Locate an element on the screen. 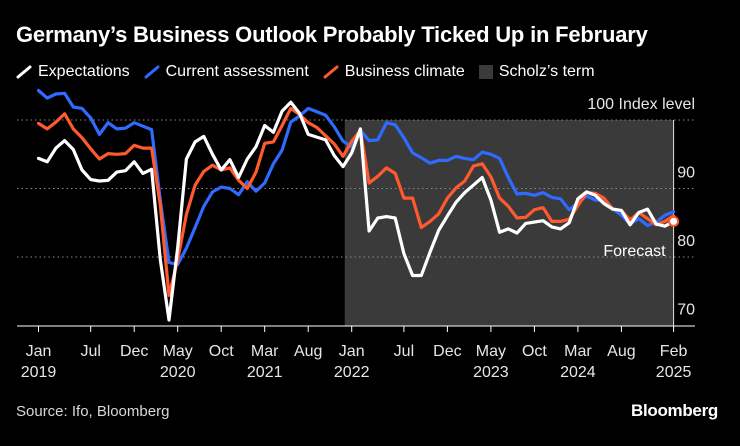 This screenshot has width=740, height=446. x-tick-label-year: 2020 is located at coordinates (178, 372).